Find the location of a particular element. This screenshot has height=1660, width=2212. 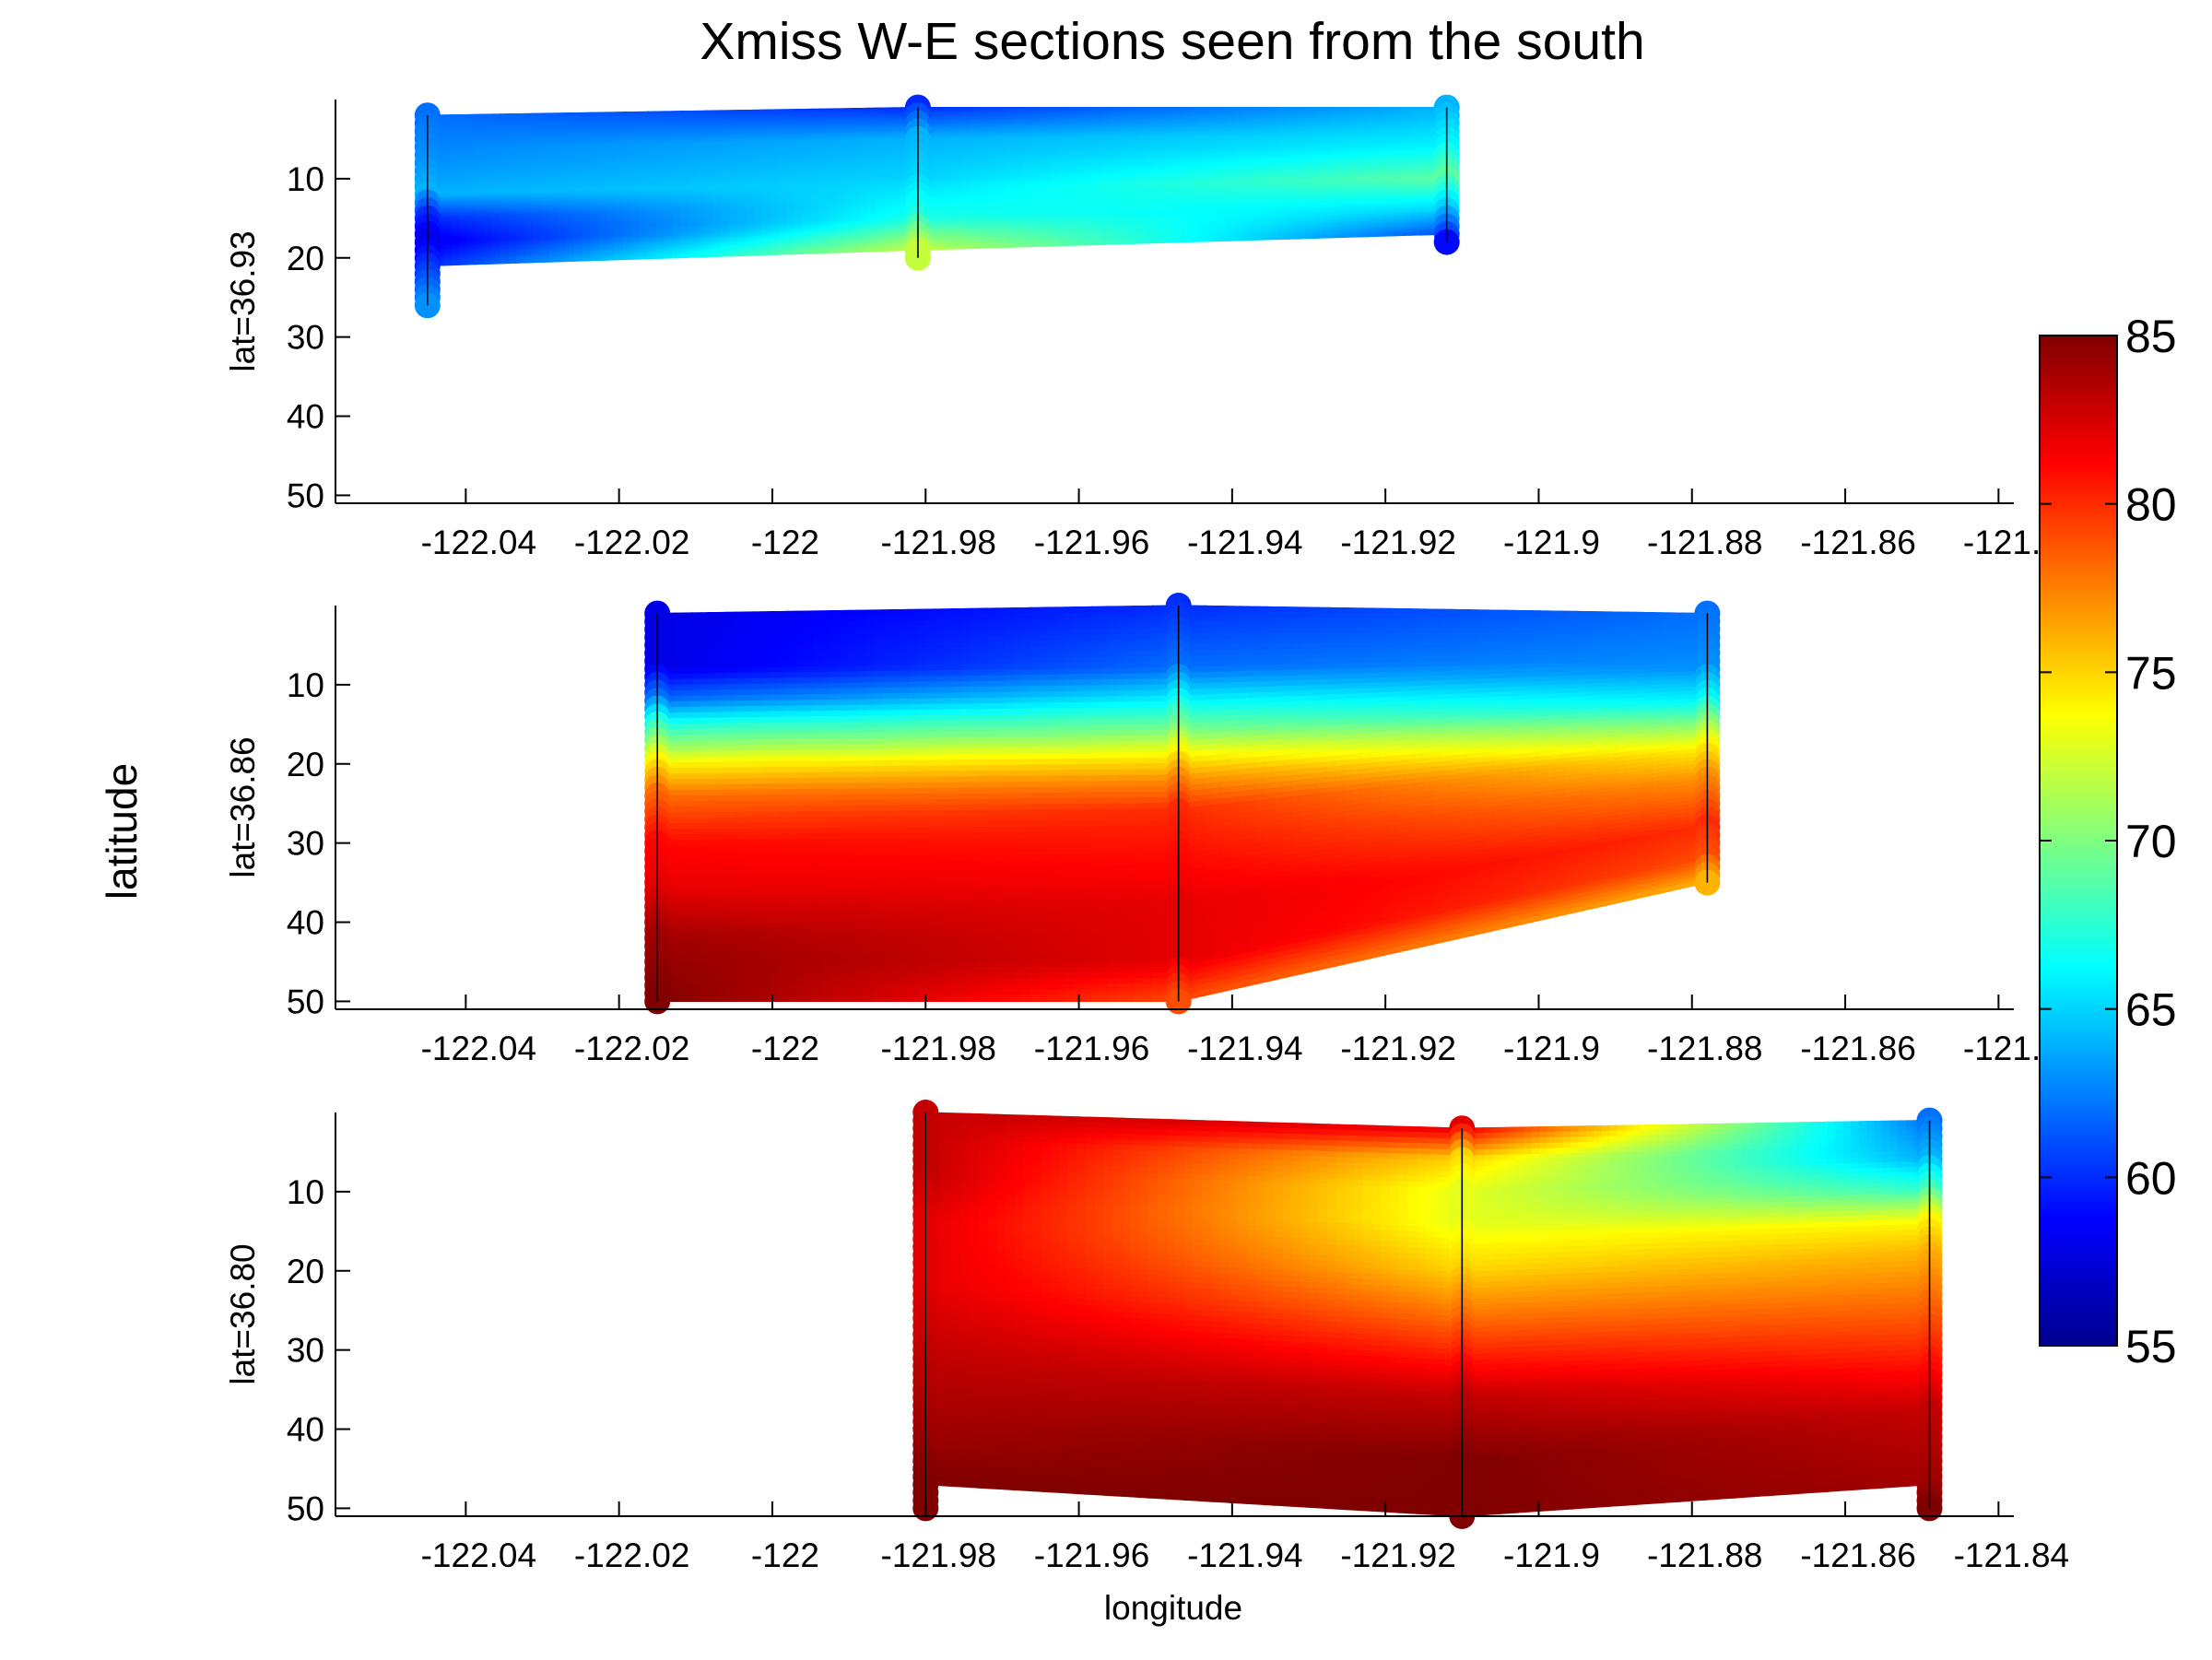

section-field is located at coordinates (937, 186).